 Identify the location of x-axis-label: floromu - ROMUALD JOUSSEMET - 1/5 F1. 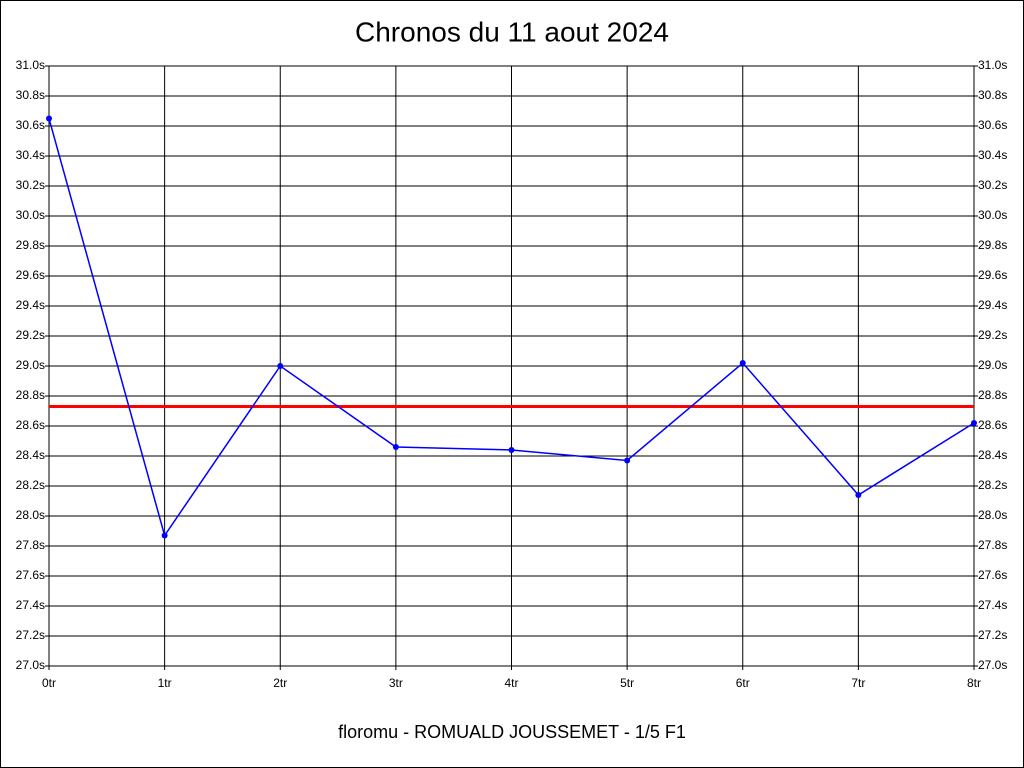
(512, 732).